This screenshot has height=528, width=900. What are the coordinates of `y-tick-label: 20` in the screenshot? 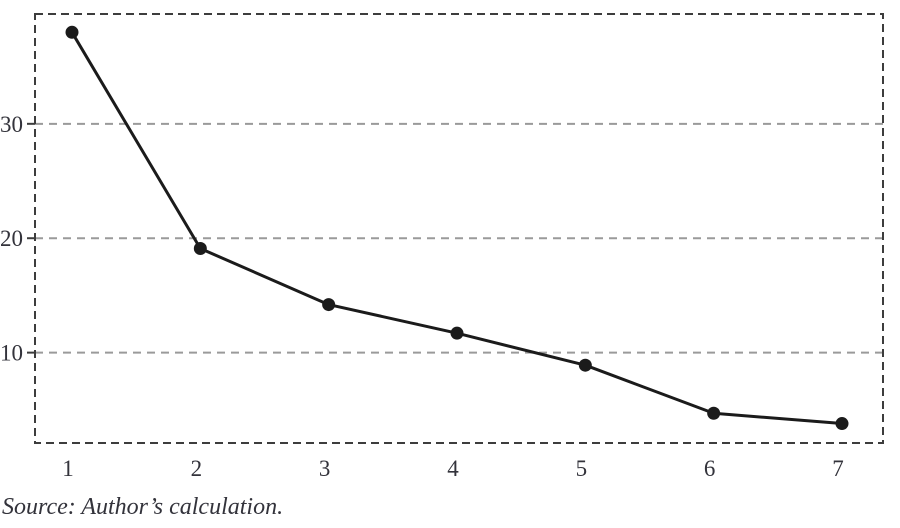 It's located at (11, 238).